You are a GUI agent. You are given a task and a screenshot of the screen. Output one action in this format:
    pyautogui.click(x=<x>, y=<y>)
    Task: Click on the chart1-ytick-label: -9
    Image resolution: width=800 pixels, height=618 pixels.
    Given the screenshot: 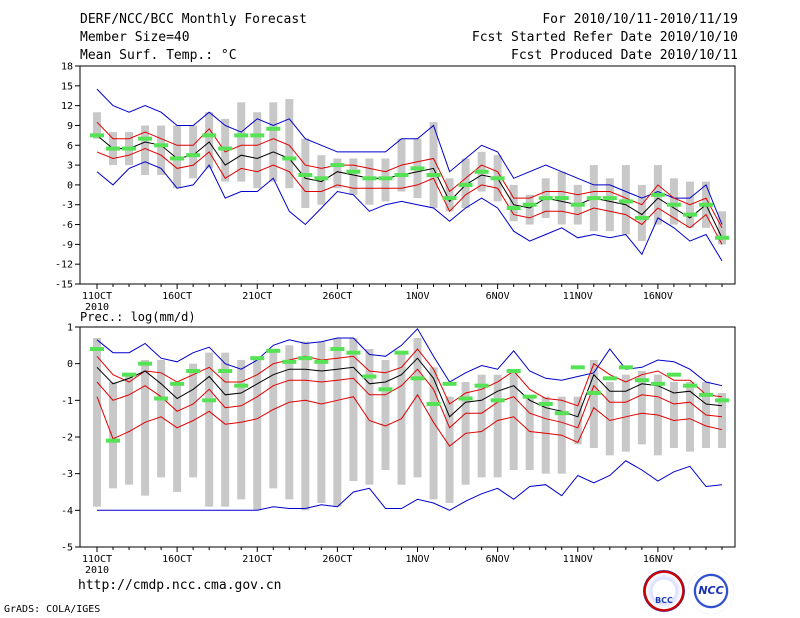 What is the action you would take?
    pyautogui.click(x=67, y=245)
    